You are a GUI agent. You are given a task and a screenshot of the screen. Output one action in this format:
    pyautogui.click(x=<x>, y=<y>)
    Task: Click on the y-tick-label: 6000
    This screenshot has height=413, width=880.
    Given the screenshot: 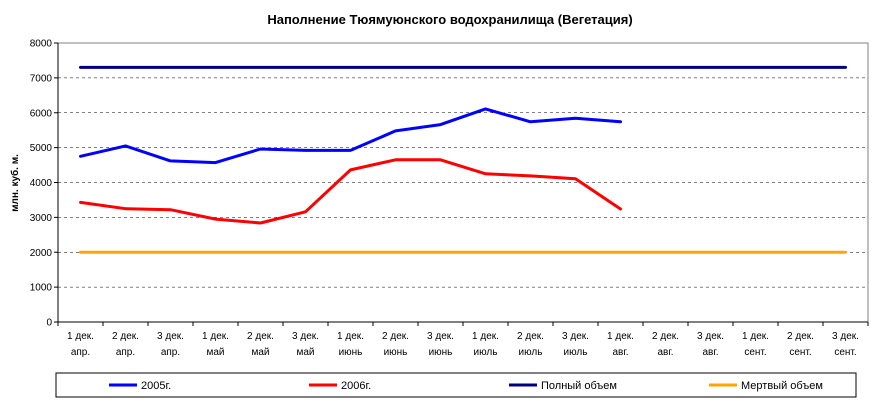 What is the action you would take?
    pyautogui.click(x=41, y=113)
    